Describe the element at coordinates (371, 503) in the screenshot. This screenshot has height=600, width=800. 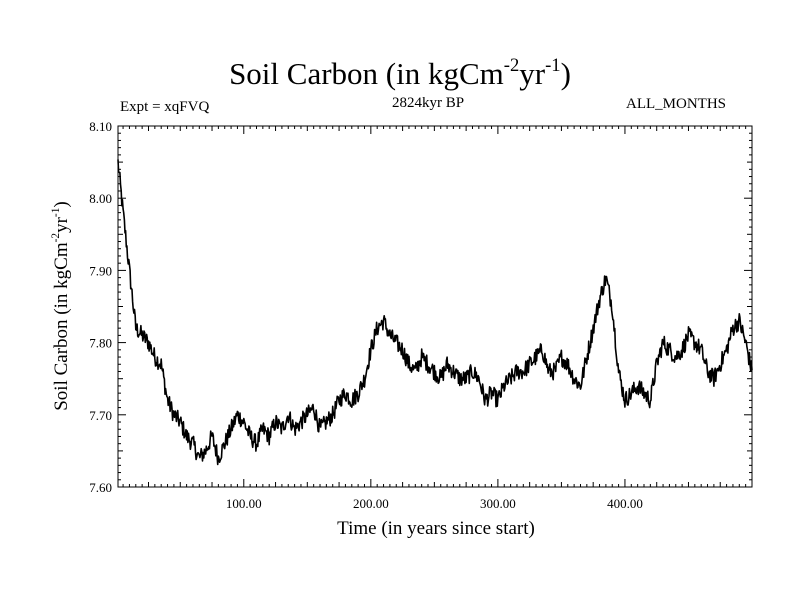
I see `x-tick-label: 200.00` at that location.